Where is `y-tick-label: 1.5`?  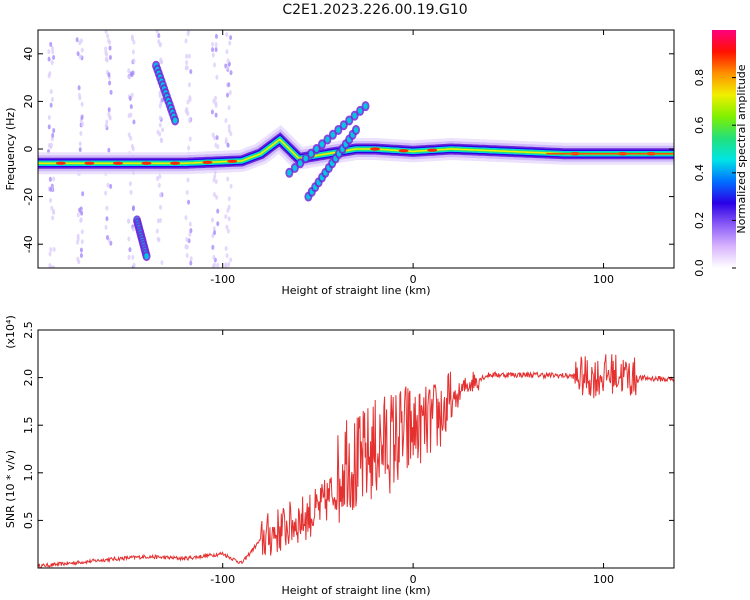 y-tick-label: 1.5 is located at coordinates (28, 425).